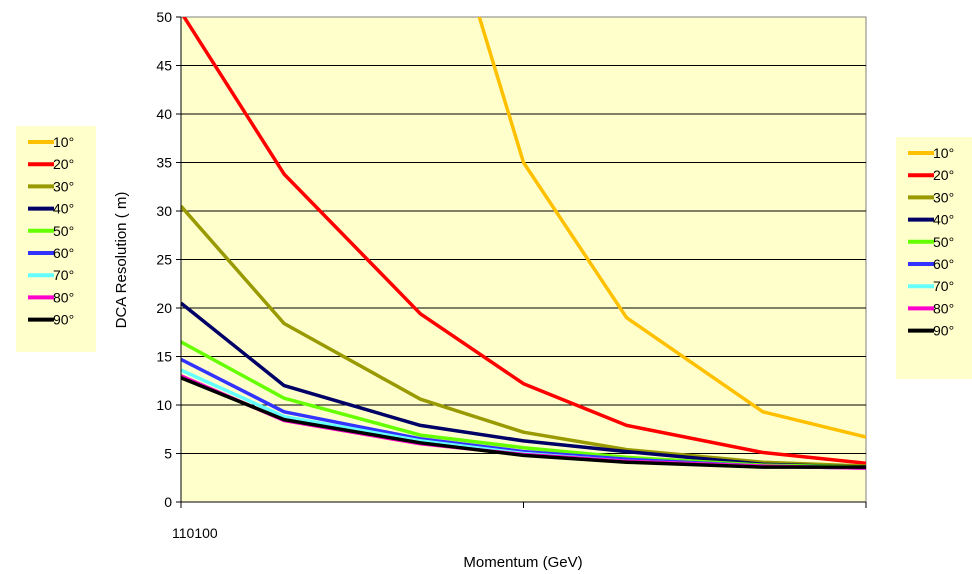 This screenshot has width=972, height=574. What do you see at coordinates (168, 454) in the screenshot?
I see `y-tick-label: 5` at bounding box center [168, 454].